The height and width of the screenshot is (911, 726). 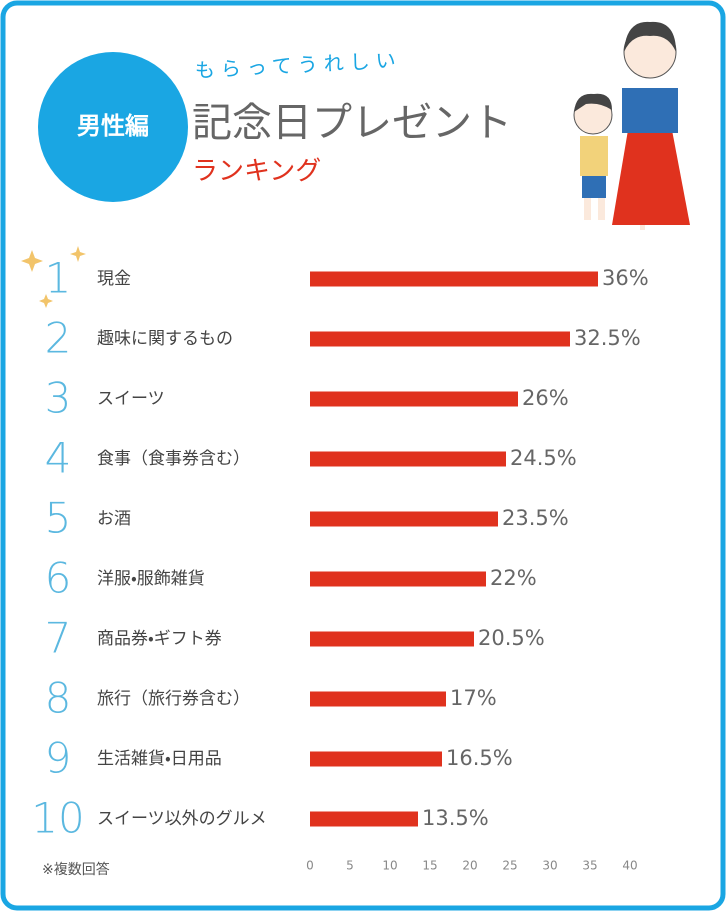 What do you see at coordinates (625, 278) in the screenshot?
I see `value-label: 36%` at bounding box center [625, 278].